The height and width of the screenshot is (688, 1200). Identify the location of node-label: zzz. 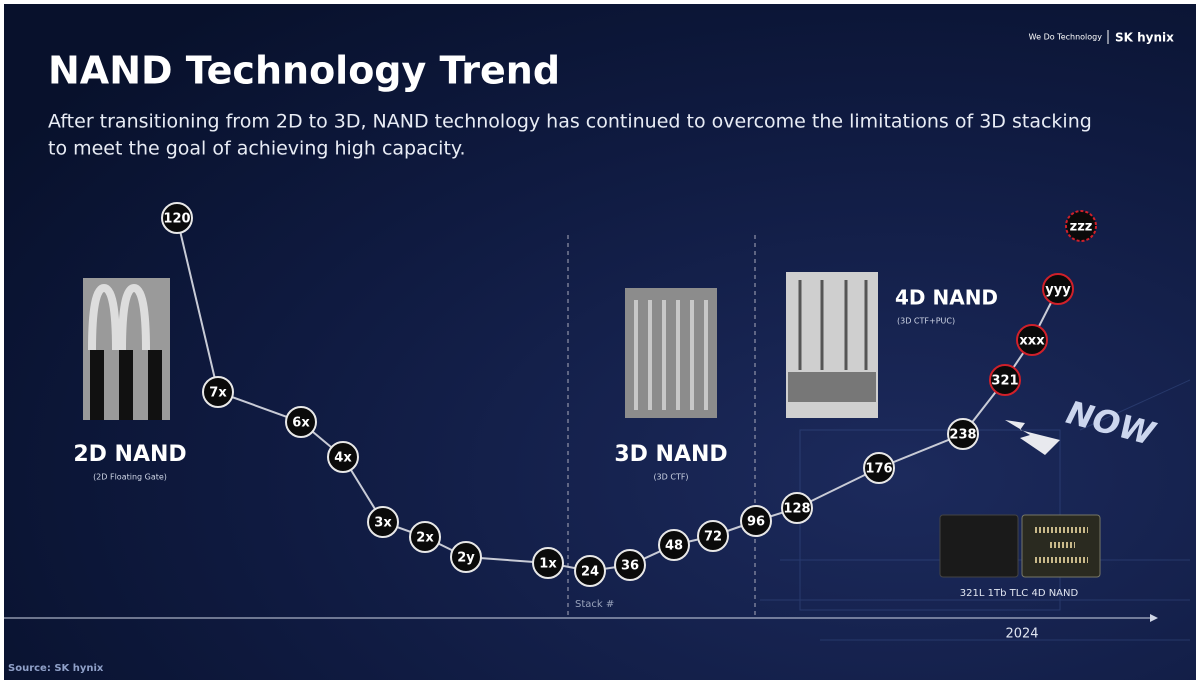
(1081, 227).